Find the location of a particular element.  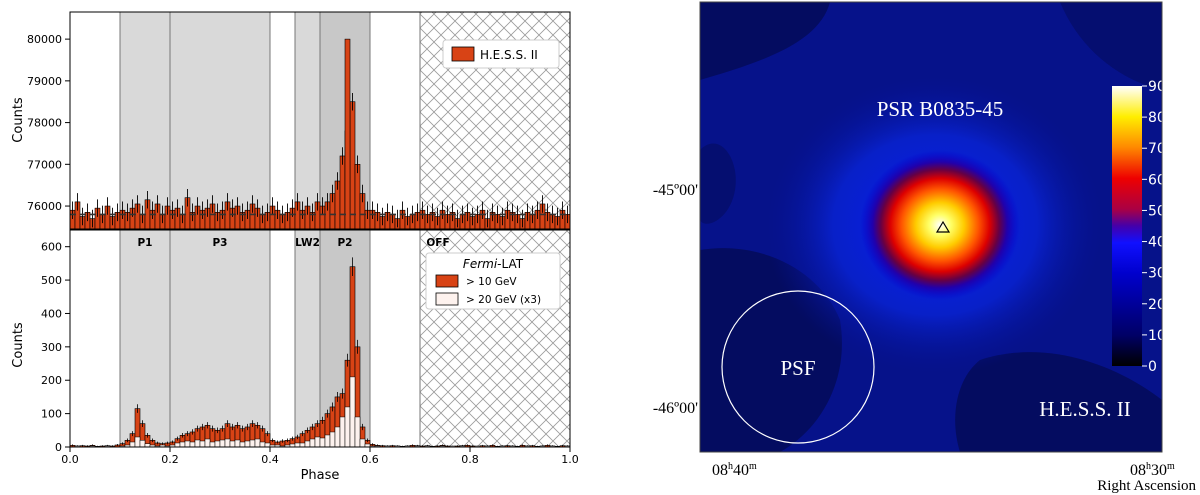

xtick-label: 1.0 is located at coordinates (570, 459).